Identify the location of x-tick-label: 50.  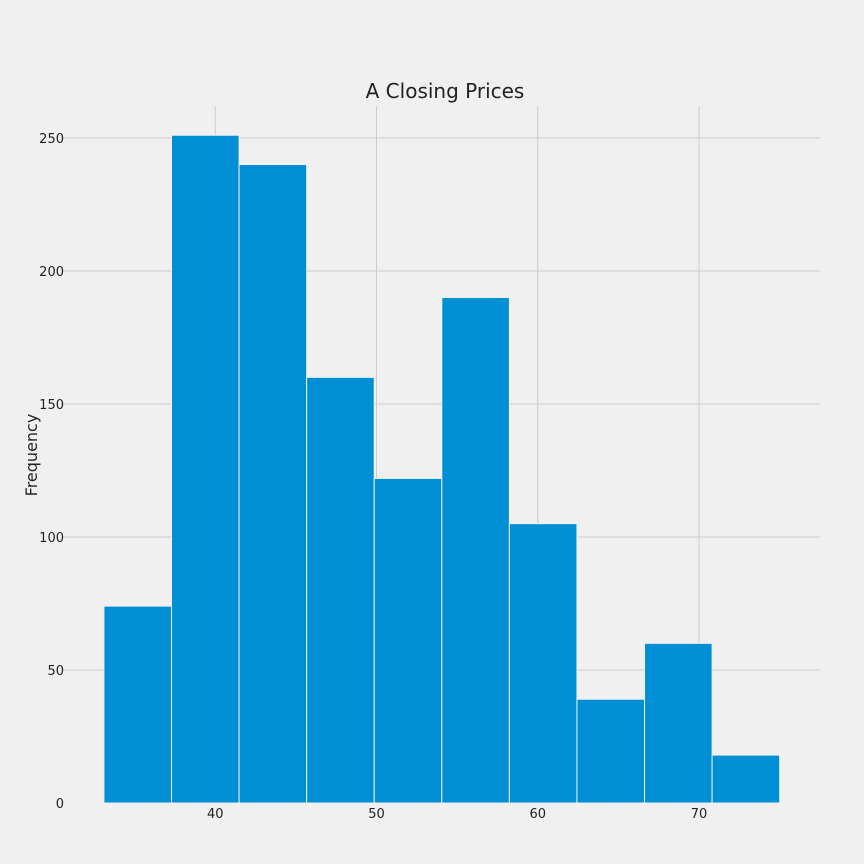
(376, 814).